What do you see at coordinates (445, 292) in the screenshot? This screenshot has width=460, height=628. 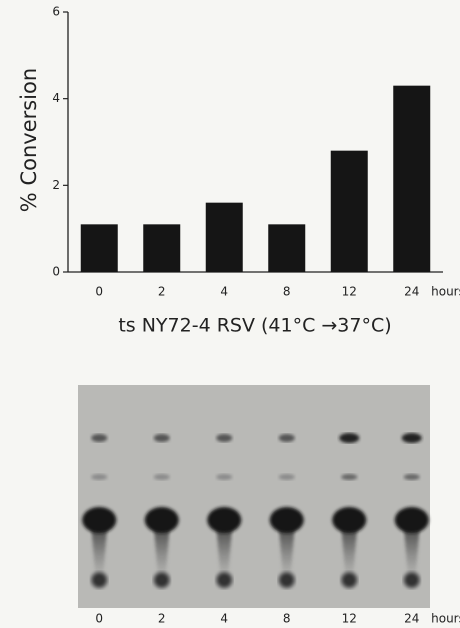 I see `x-unit-label: hours` at bounding box center [445, 292].